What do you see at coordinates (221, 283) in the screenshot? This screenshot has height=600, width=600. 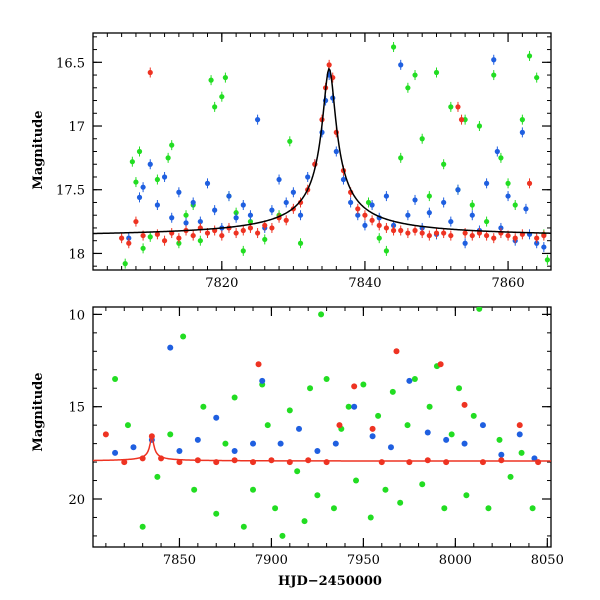 I see `x-tick-label: 7820` at bounding box center [221, 283].